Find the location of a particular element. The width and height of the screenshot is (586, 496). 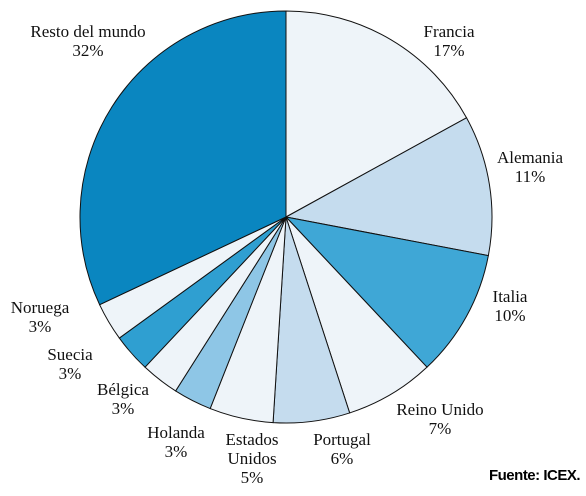

value-label: 32% is located at coordinates (88, 50).